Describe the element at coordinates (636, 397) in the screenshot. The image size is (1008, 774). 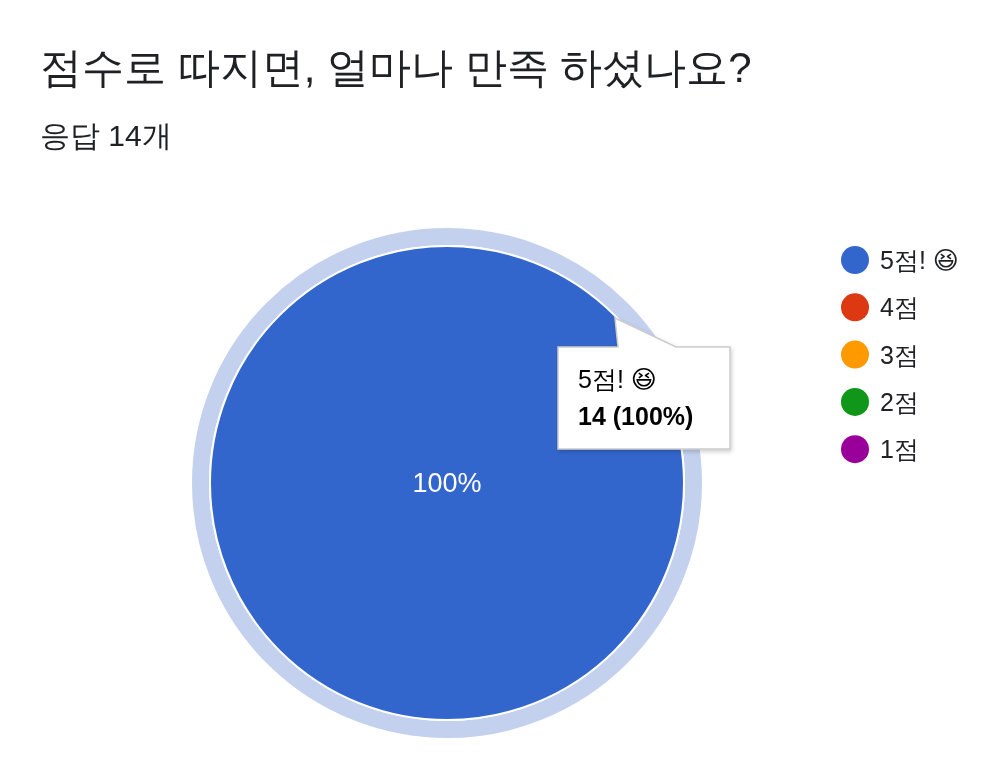
I see `tooltip-text: 5점! 😆 14 (100%)` at that location.